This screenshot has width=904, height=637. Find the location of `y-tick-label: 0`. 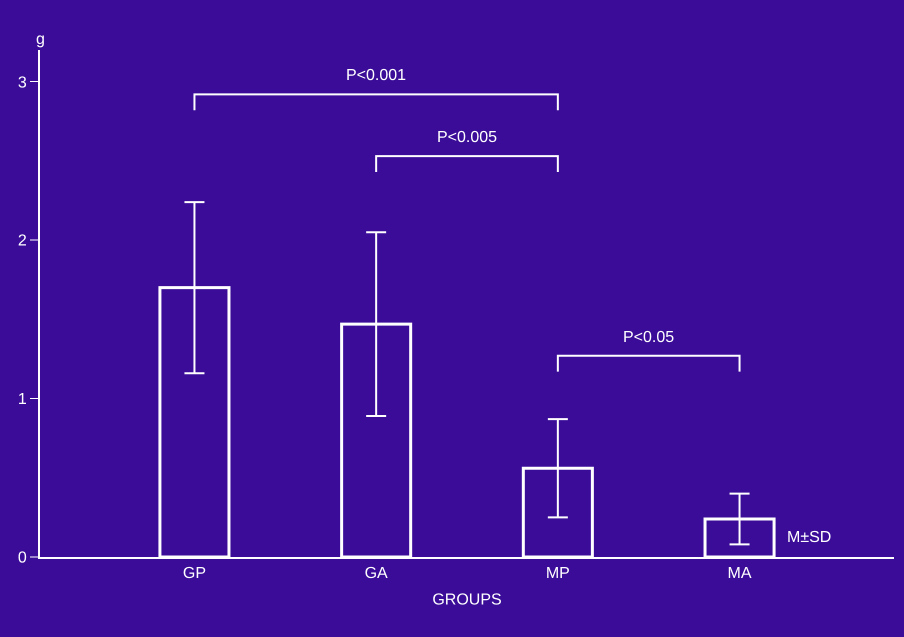

y-tick-label: 0 is located at coordinates (22, 558).